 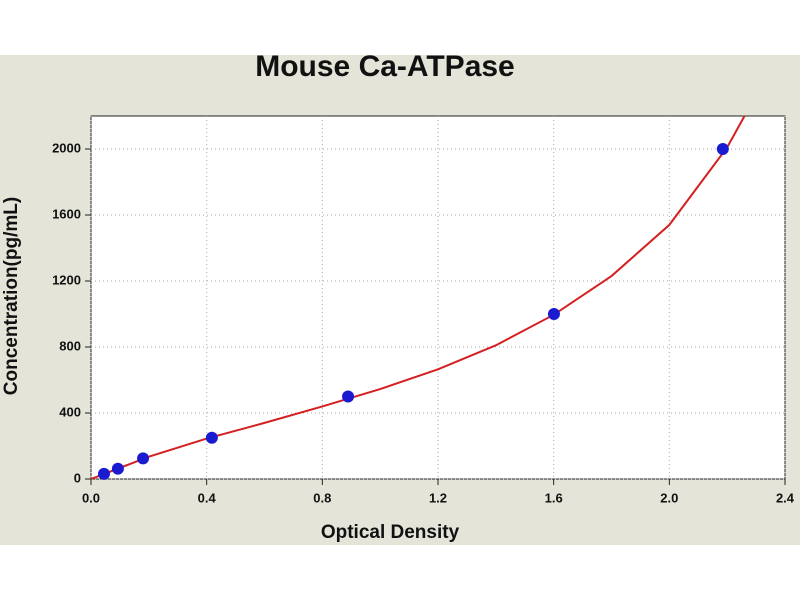 What do you see at coordinates (70, 411) in the screenshot?
I see `y-tick-label: 400` at bounding box center [70, 411].